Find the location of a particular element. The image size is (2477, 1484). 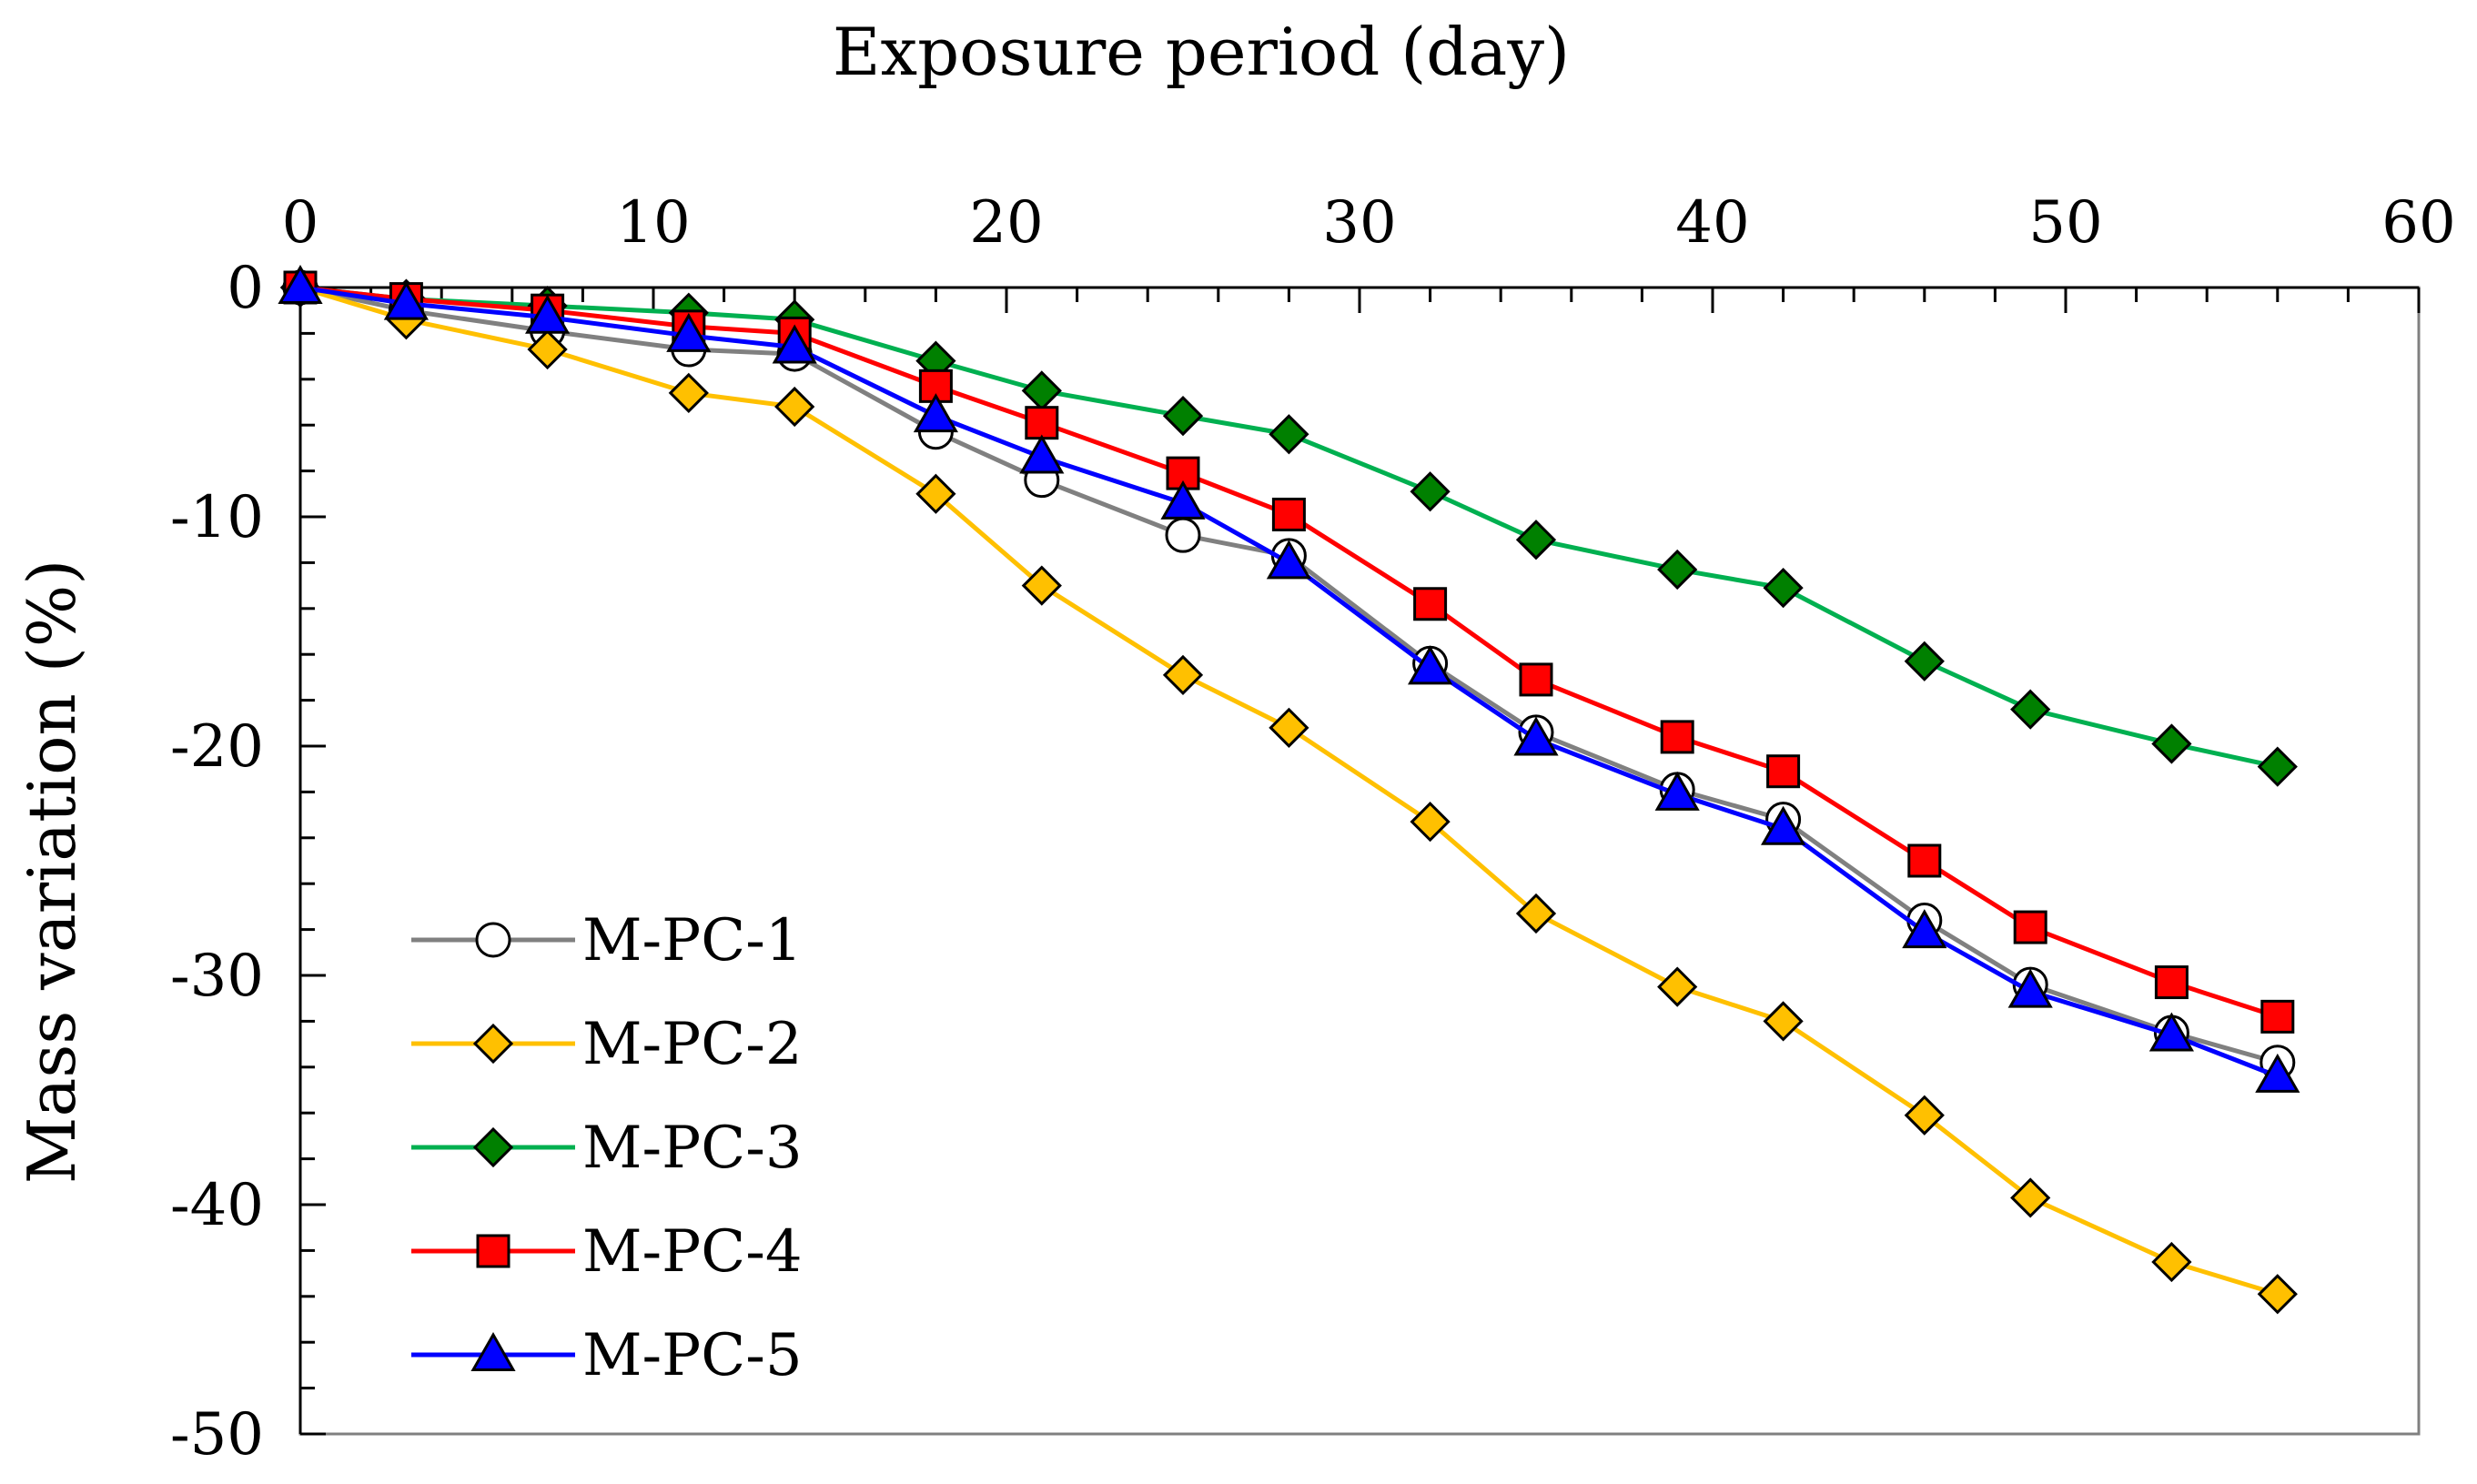

legend-label: M-PC-5 is located at coordinates (692, 1355).